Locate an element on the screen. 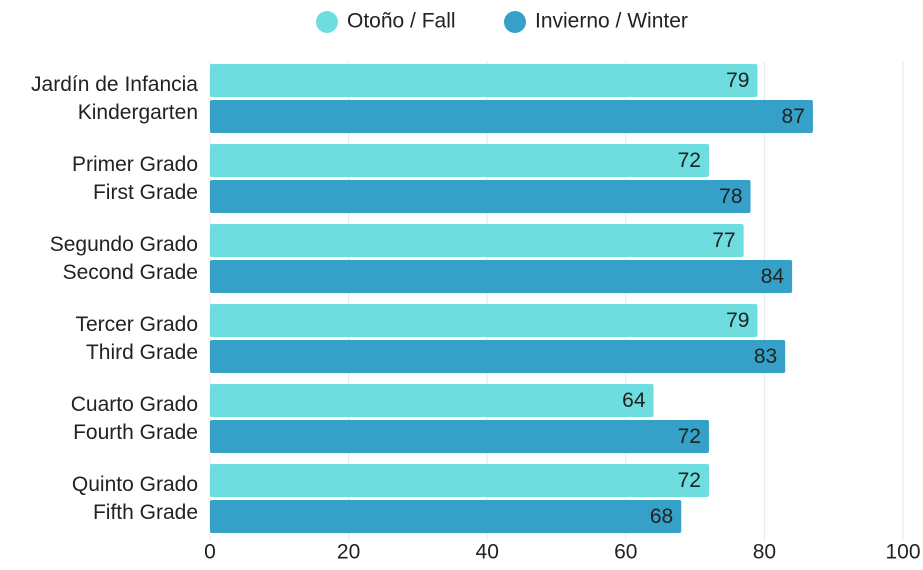  value-label: 77 is located at coordinates (723, 240).